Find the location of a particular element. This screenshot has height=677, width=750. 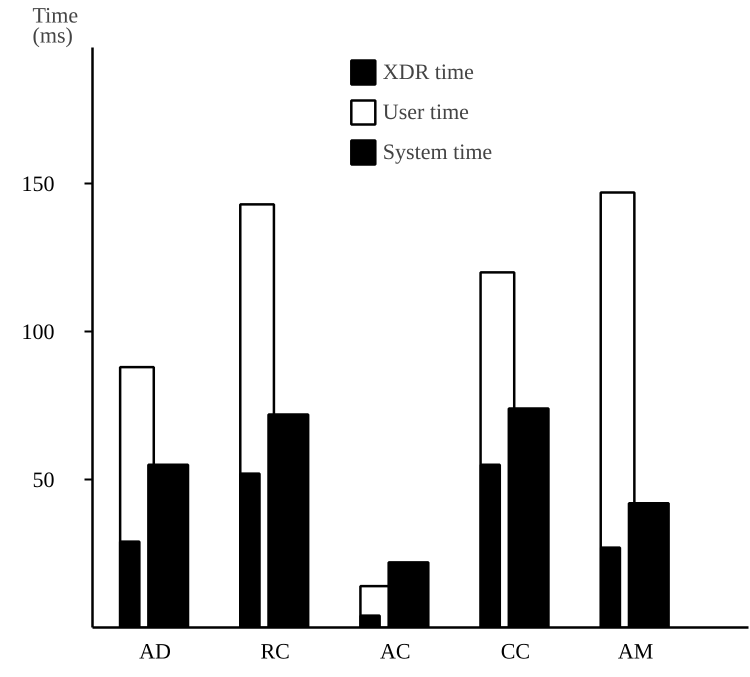

y-tick-label: 100 is located at coordinates (38, 331).